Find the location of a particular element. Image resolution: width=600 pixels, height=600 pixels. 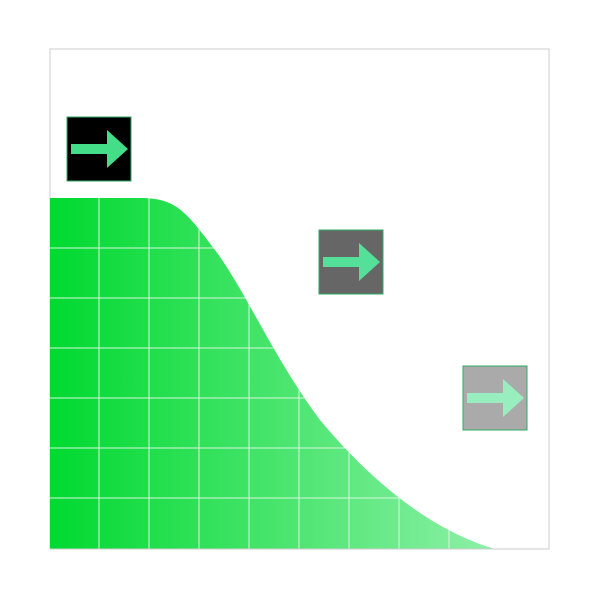

dark-arrow-tile is located at coordinates (99, 149).